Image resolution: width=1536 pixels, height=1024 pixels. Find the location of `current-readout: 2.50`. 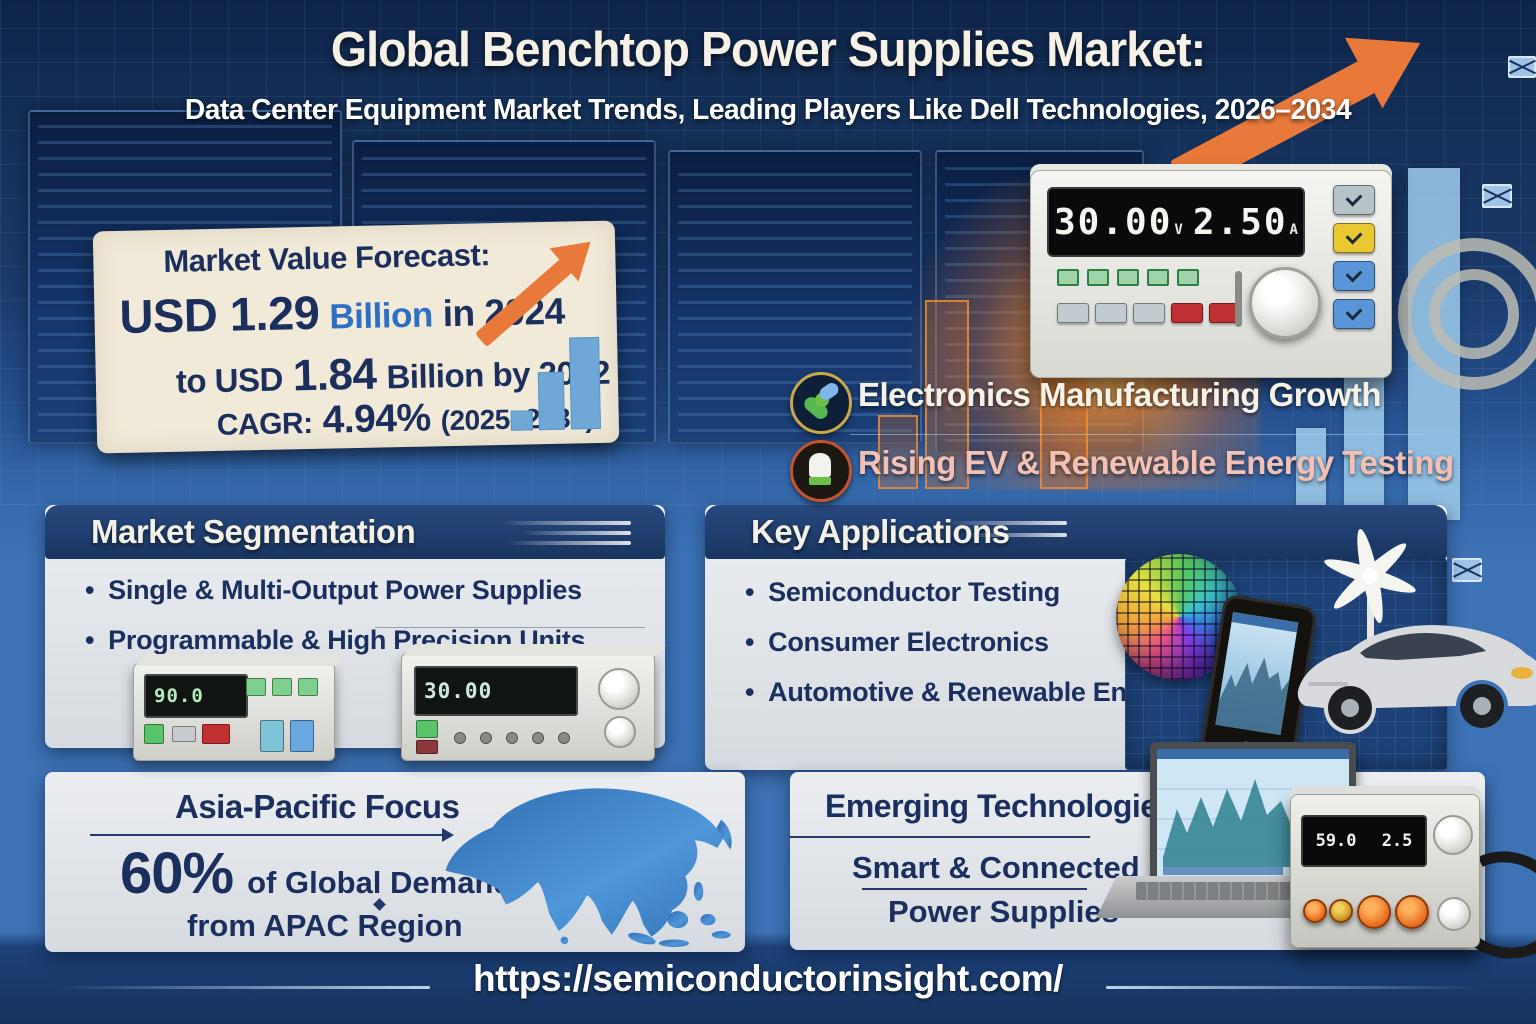

current-readout: 2.50 is located at coordinates (1240, 222).